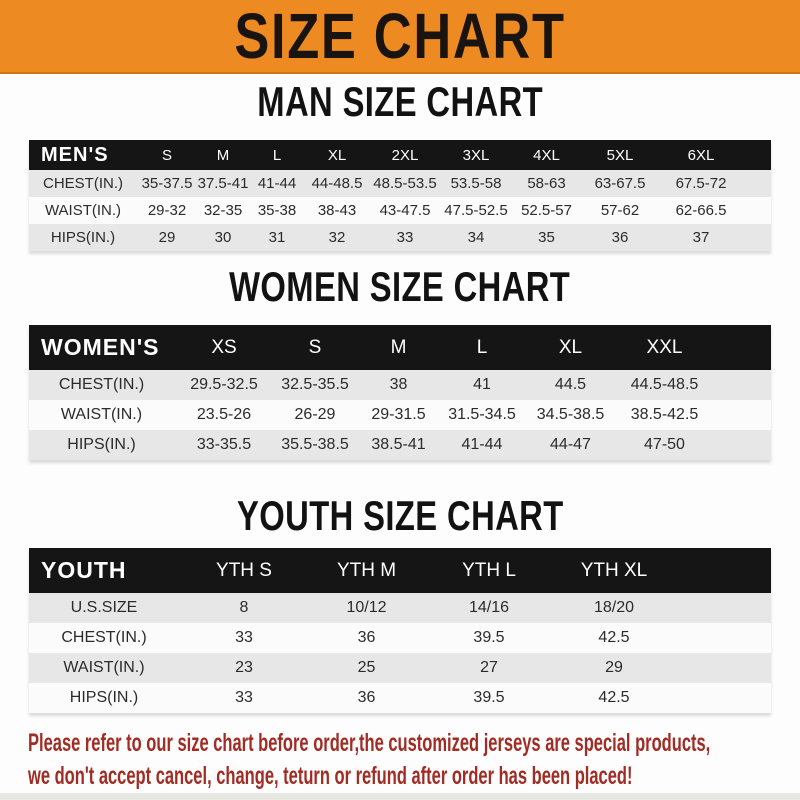  What do you see at coordinates (701, 155) in the screenshot?
I see `size-column-header: 6XL` at bounding box center [701, 155].